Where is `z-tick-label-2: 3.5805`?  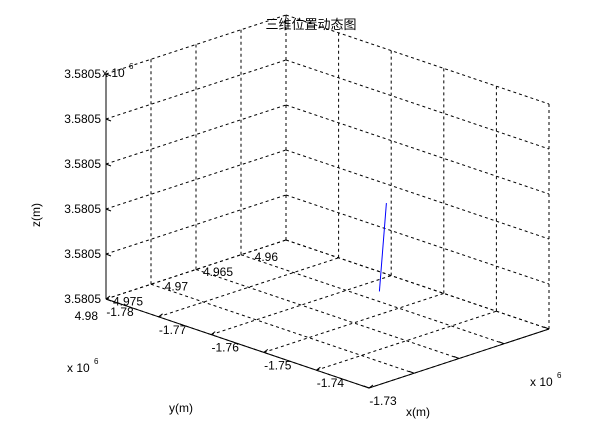 z-tick-label-2: 3.5805 is located at coordinates (82, 209).